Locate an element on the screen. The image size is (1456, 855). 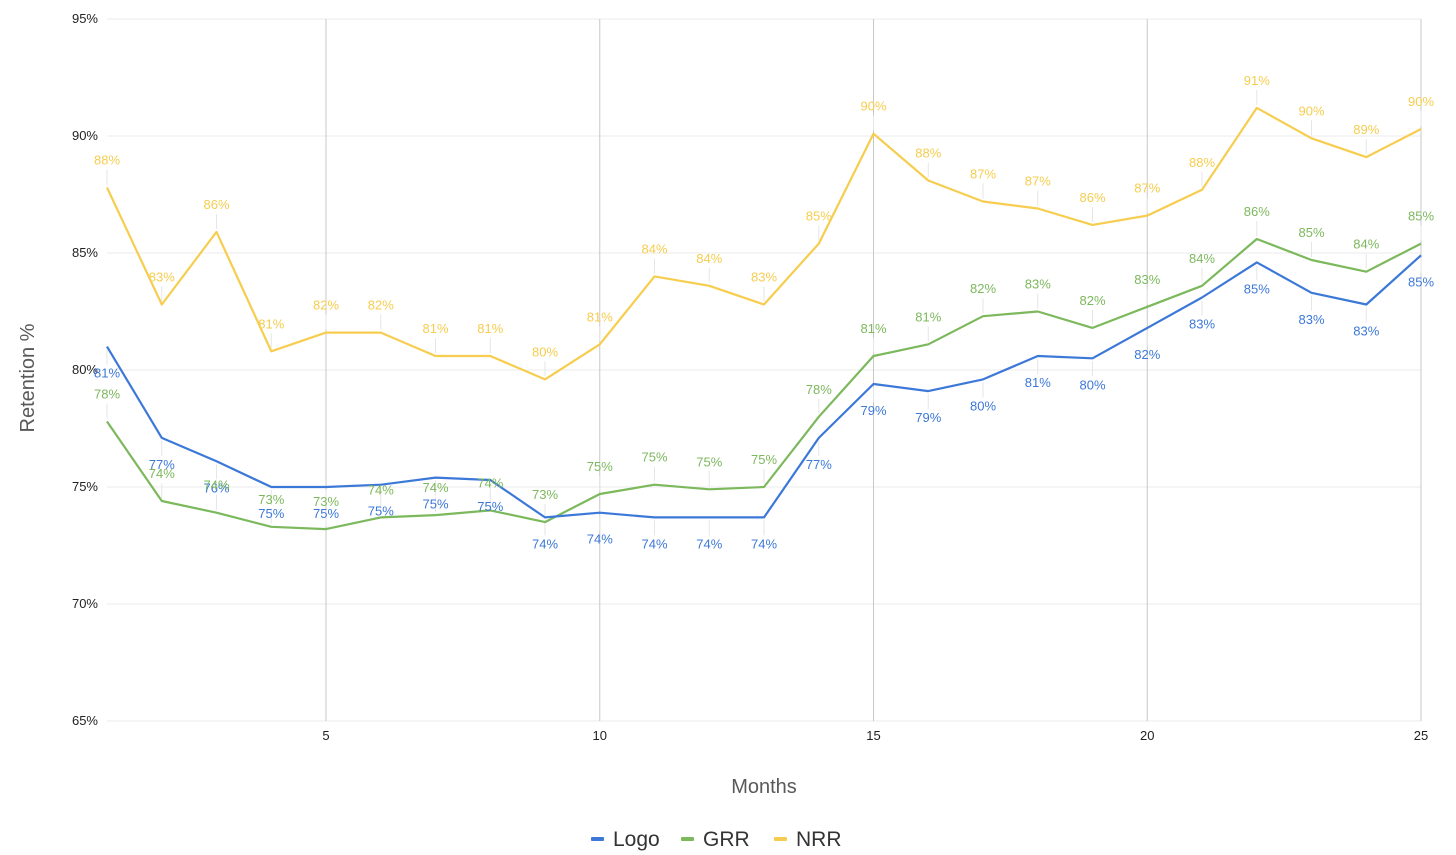
x-axis-title: Months is located at coordinates (764, 787).